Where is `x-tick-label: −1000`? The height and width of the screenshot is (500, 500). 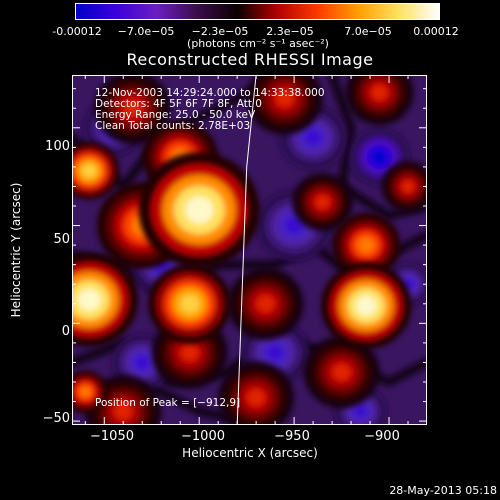 x-tick-label: −1000 is located at coordinates (203, 436).